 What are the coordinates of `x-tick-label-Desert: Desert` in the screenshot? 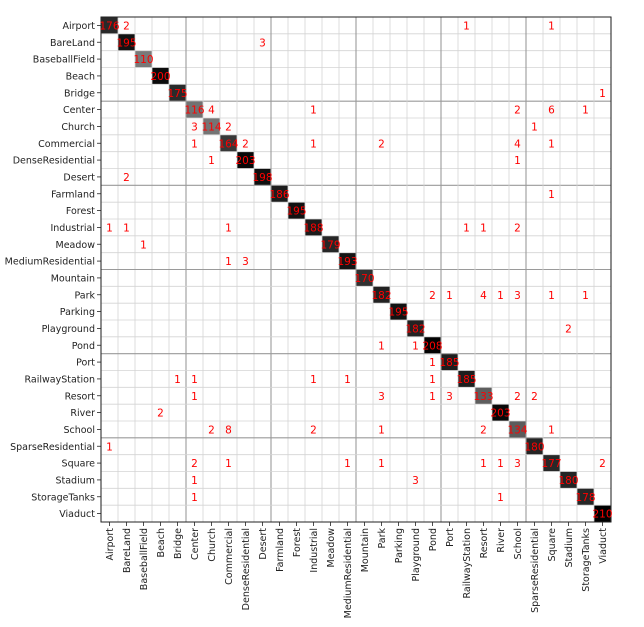 It's located at (263, 544).